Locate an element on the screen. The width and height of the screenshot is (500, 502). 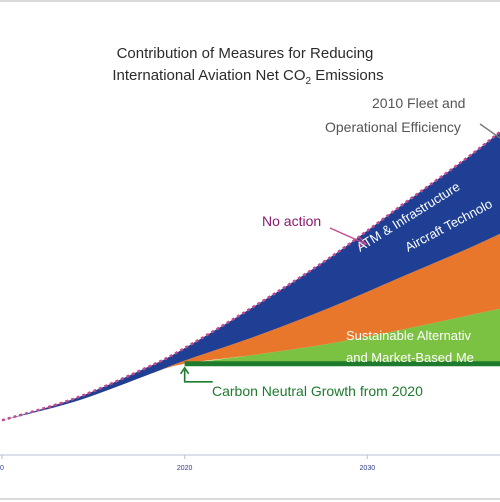
chart-title-line2: International Aviation Net CO2 Emissions is located at coordinates (247, 77).